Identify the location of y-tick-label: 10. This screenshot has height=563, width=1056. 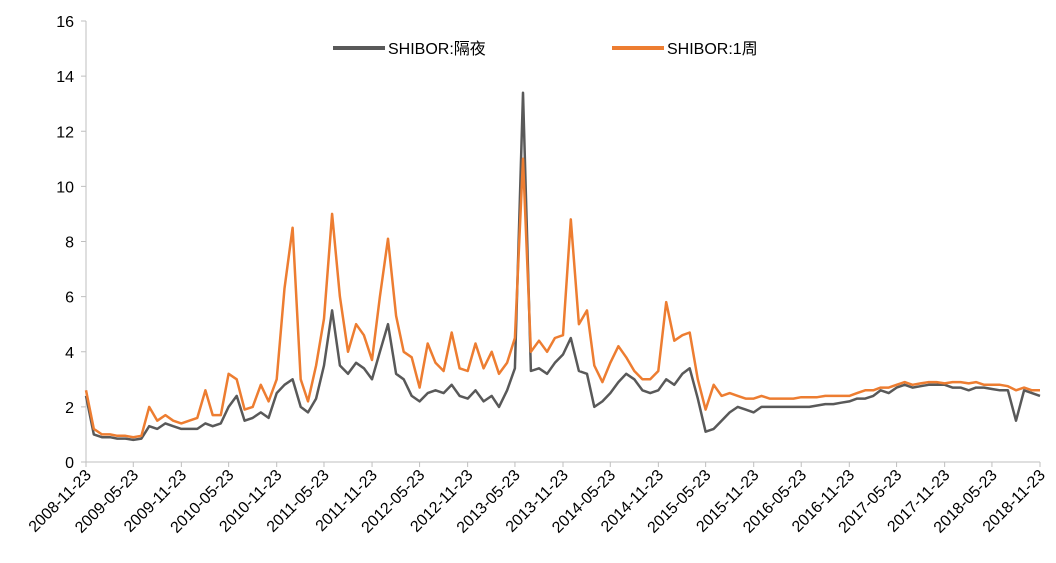
(65, 187).